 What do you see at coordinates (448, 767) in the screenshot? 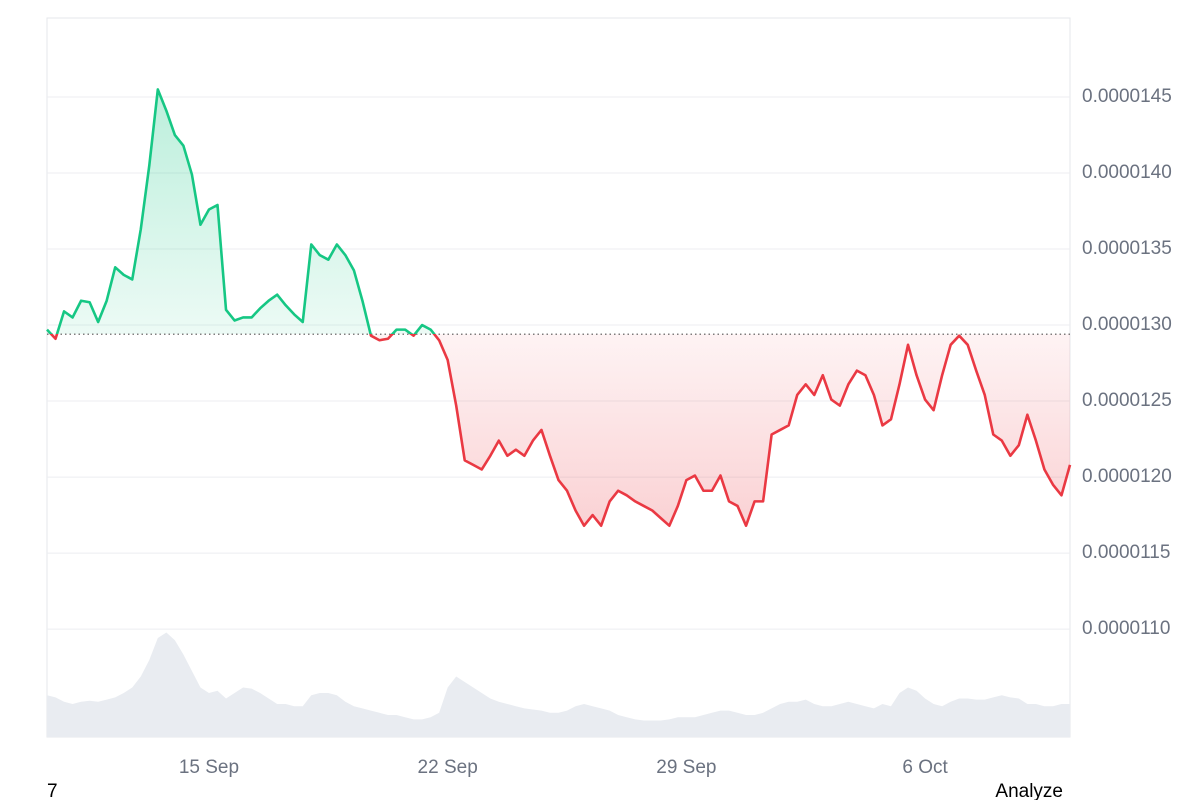
I see `x-tick-label: 22 Sep` at bounding box center [448, 767].